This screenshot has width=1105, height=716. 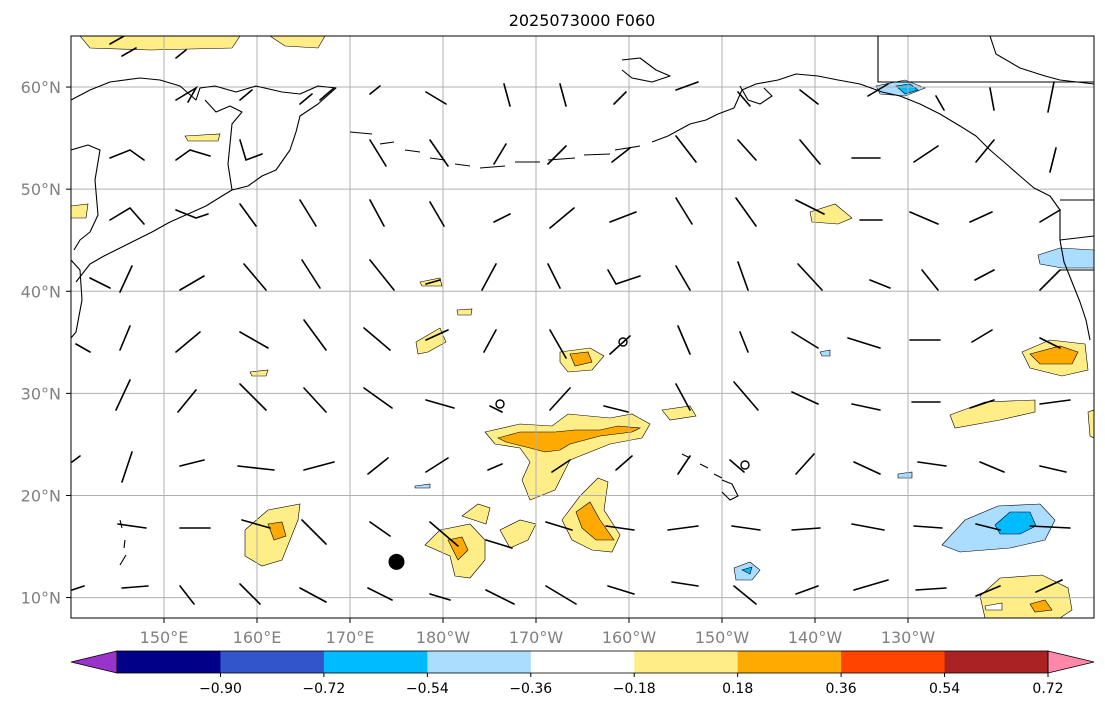 I want to click on colorbar-extend-low, so click(x=94, y=662).